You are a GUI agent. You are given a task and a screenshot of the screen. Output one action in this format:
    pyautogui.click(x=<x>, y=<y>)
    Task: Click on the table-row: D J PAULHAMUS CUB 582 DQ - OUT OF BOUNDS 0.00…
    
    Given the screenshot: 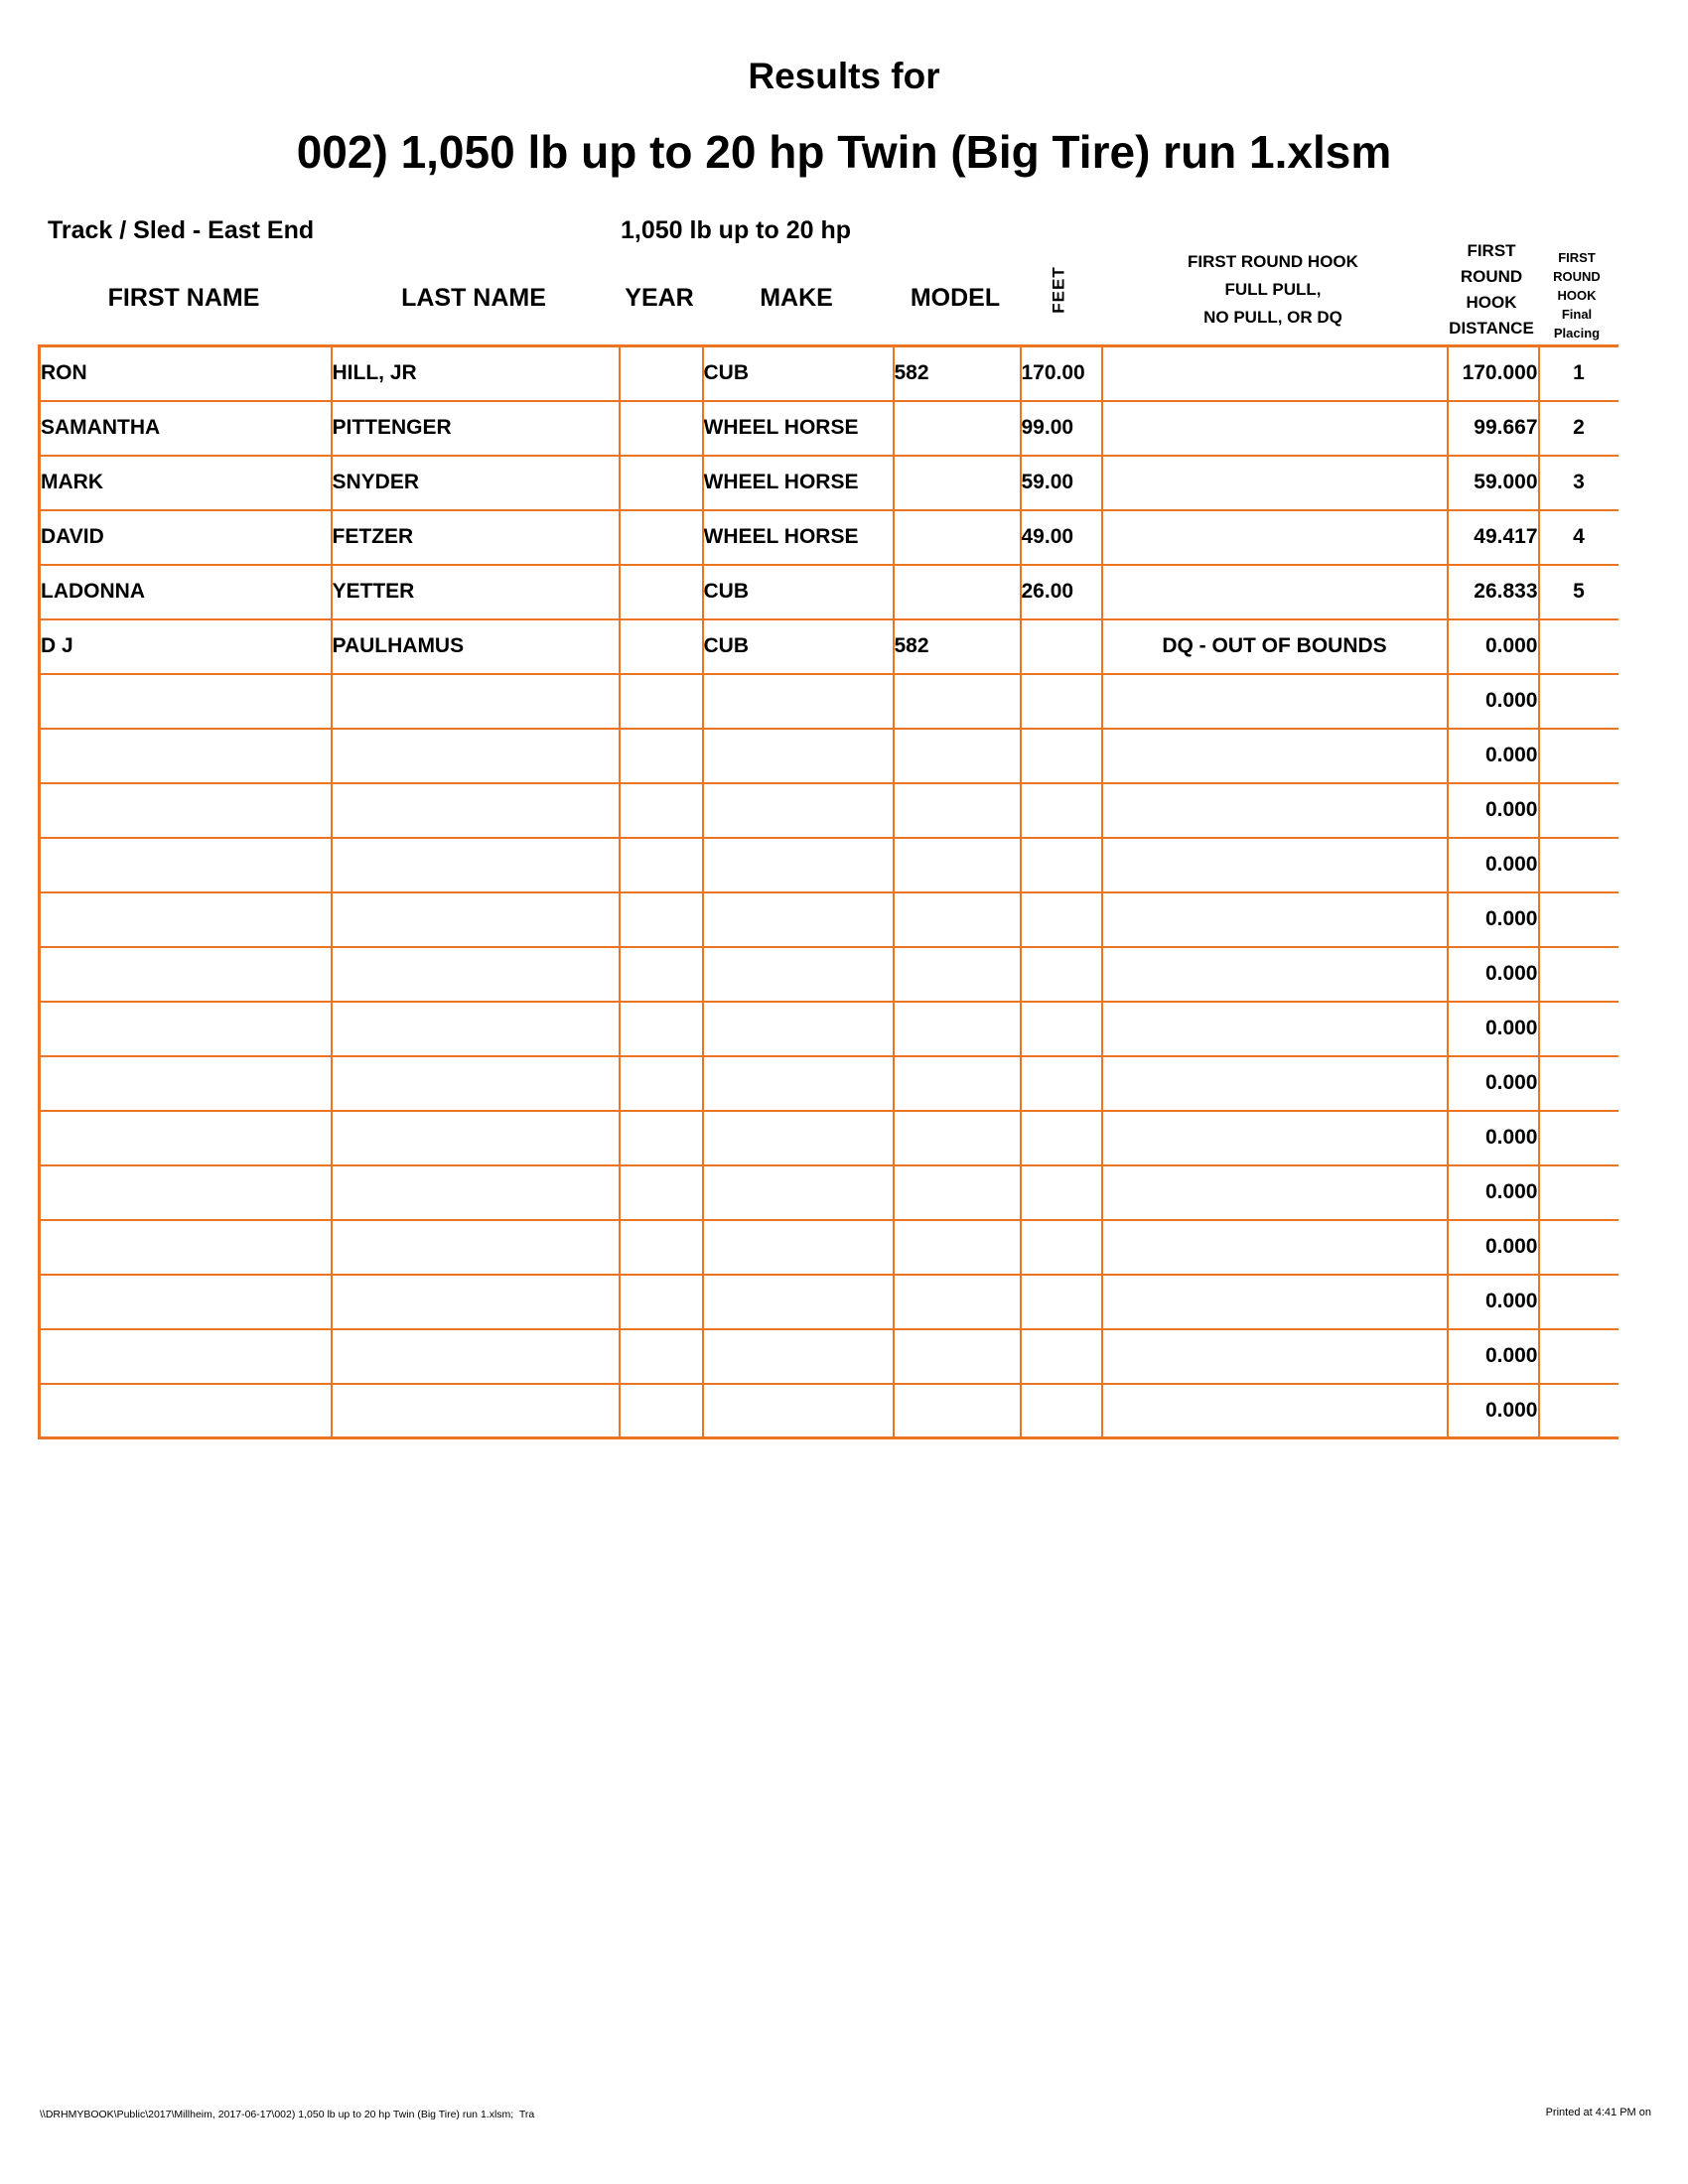 What is the action you would take?
    pyautogui.click(x=828, y=646)
    